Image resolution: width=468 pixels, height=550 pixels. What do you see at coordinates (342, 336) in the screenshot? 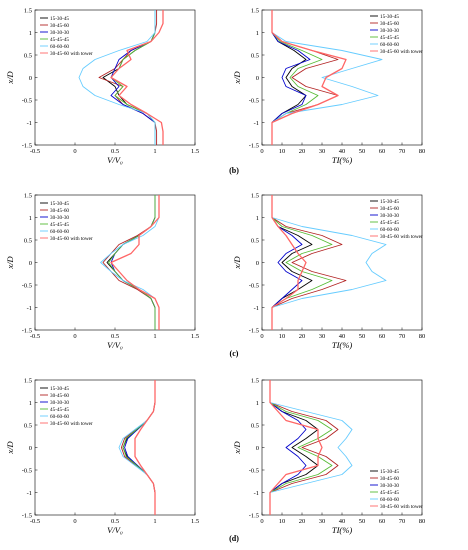
I see `x-tick-label: 40` at bounding box center [342, 336].